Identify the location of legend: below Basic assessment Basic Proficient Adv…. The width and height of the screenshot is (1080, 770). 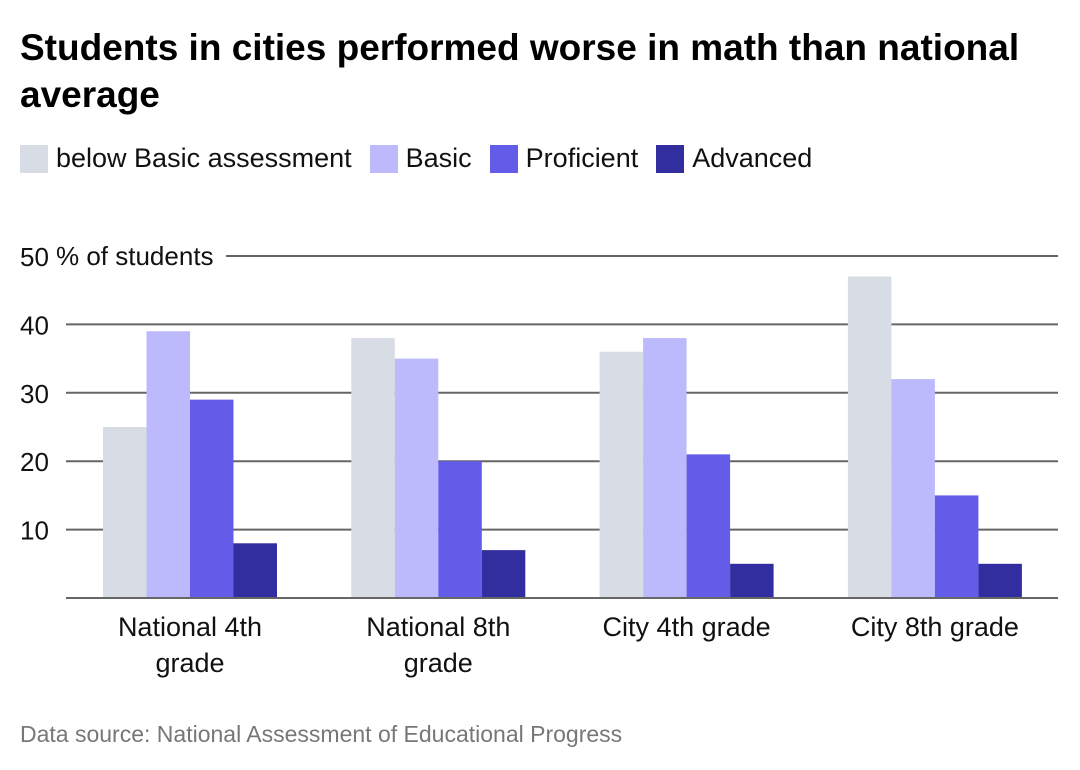
(425, 158).